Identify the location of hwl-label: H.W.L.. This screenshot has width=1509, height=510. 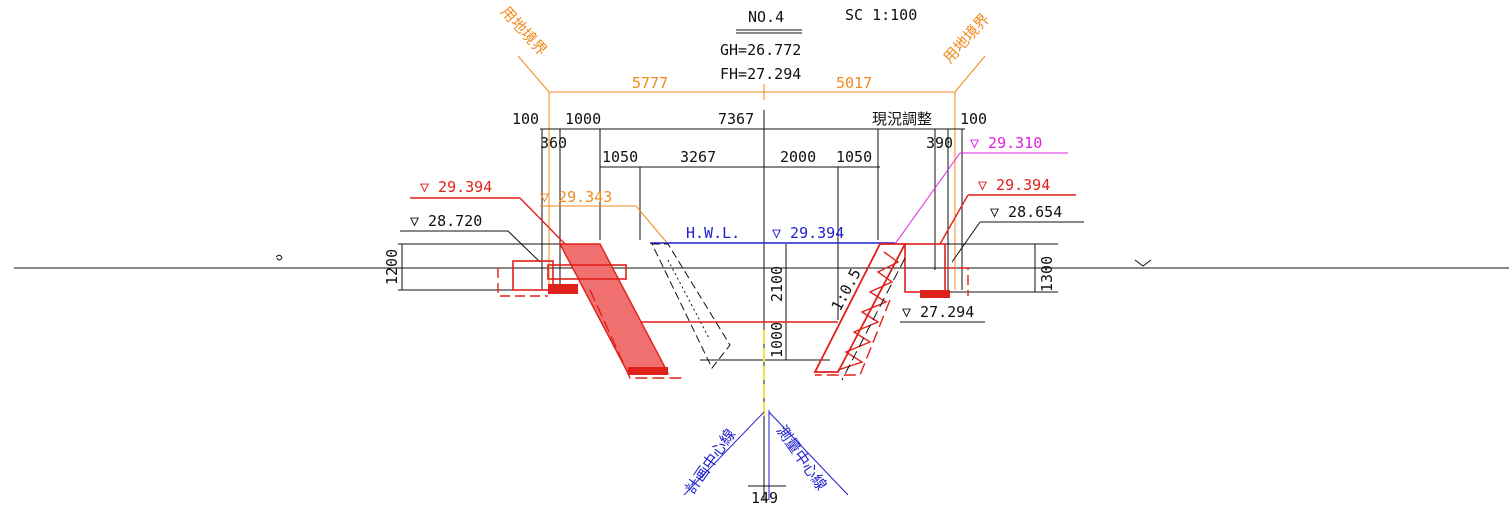
(713, 233).